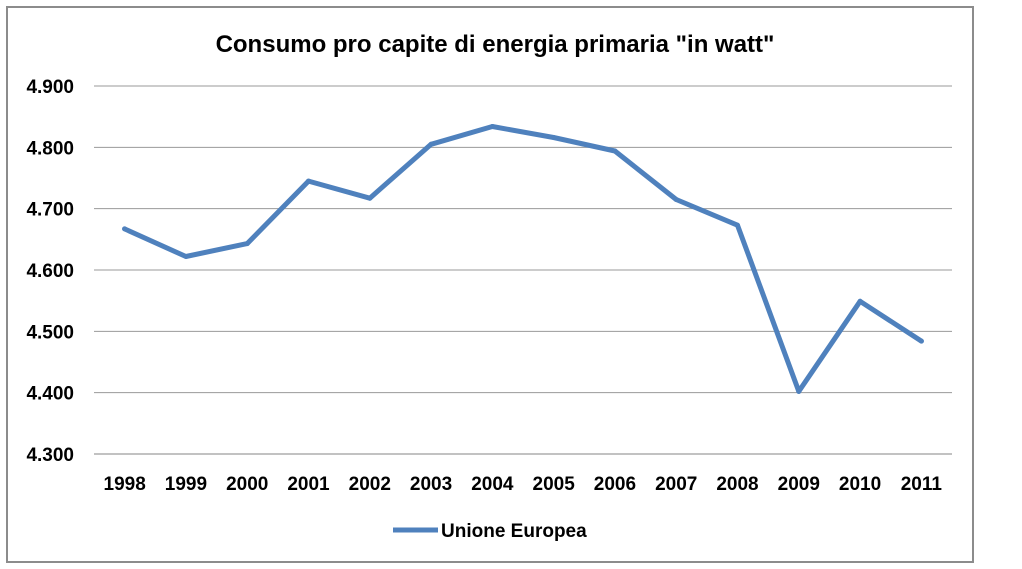  I want to click on x-tick-label: 2004, so click(492, 484).